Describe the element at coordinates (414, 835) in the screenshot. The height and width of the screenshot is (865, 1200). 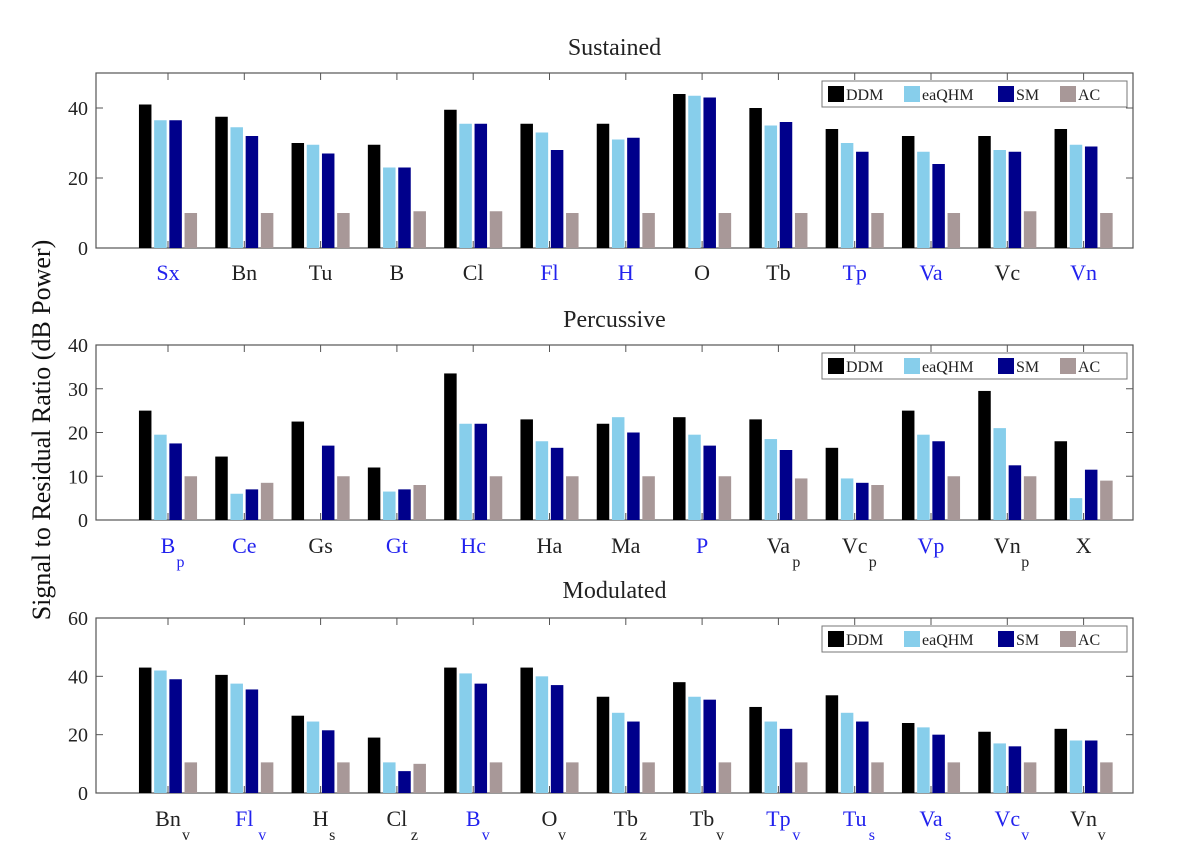
I see `x-tick-label-subscript: z` at that location.